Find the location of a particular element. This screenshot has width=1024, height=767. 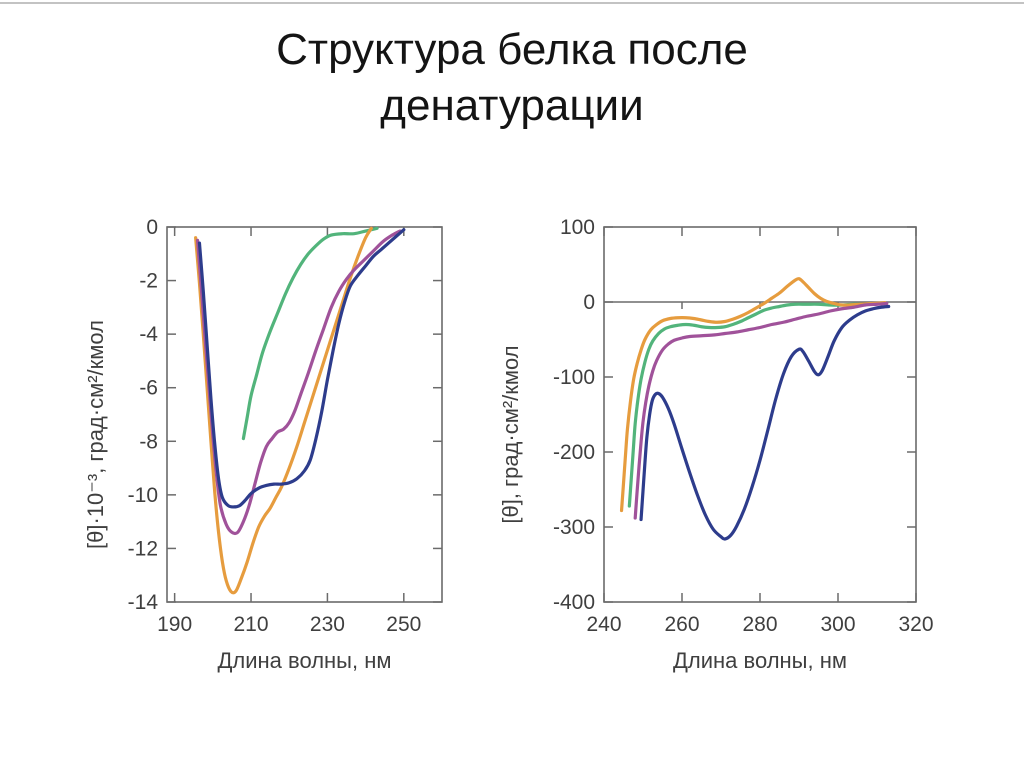

slide-title-text: Структура белка после денатурации is located at coordinates (512, 78).